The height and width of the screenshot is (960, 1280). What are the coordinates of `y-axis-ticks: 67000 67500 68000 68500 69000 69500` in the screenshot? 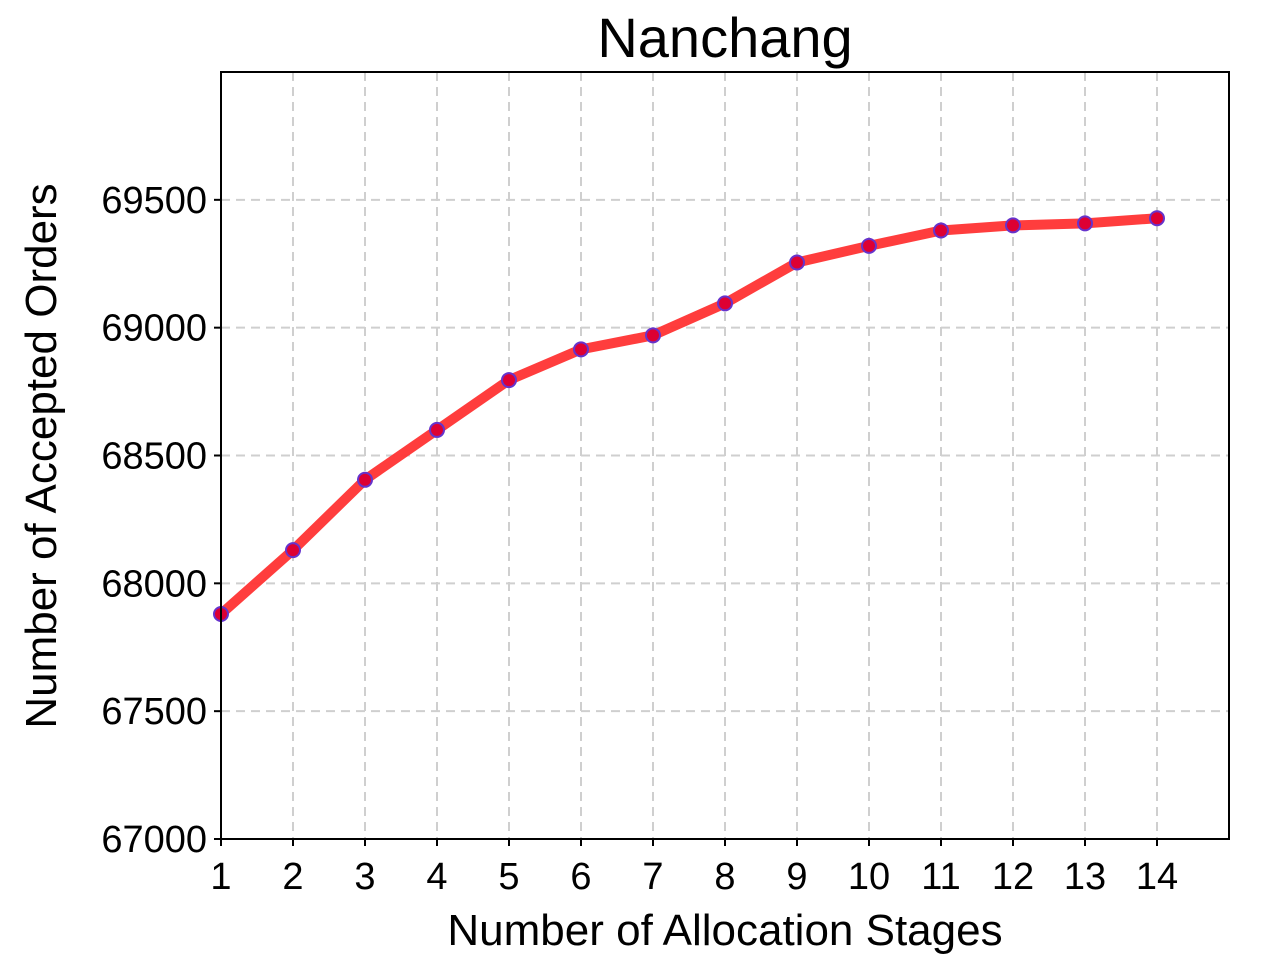 It's located at (161, 520).